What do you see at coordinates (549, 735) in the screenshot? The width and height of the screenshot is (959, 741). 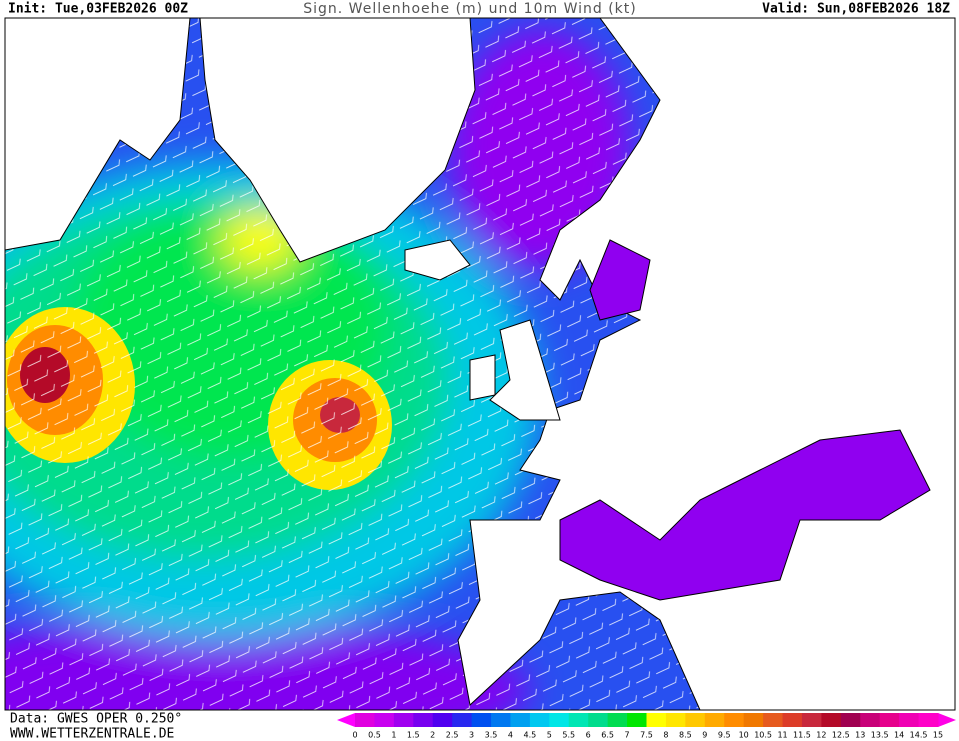 I see `colorbar-label: 5` at bounding box center [549, 735].